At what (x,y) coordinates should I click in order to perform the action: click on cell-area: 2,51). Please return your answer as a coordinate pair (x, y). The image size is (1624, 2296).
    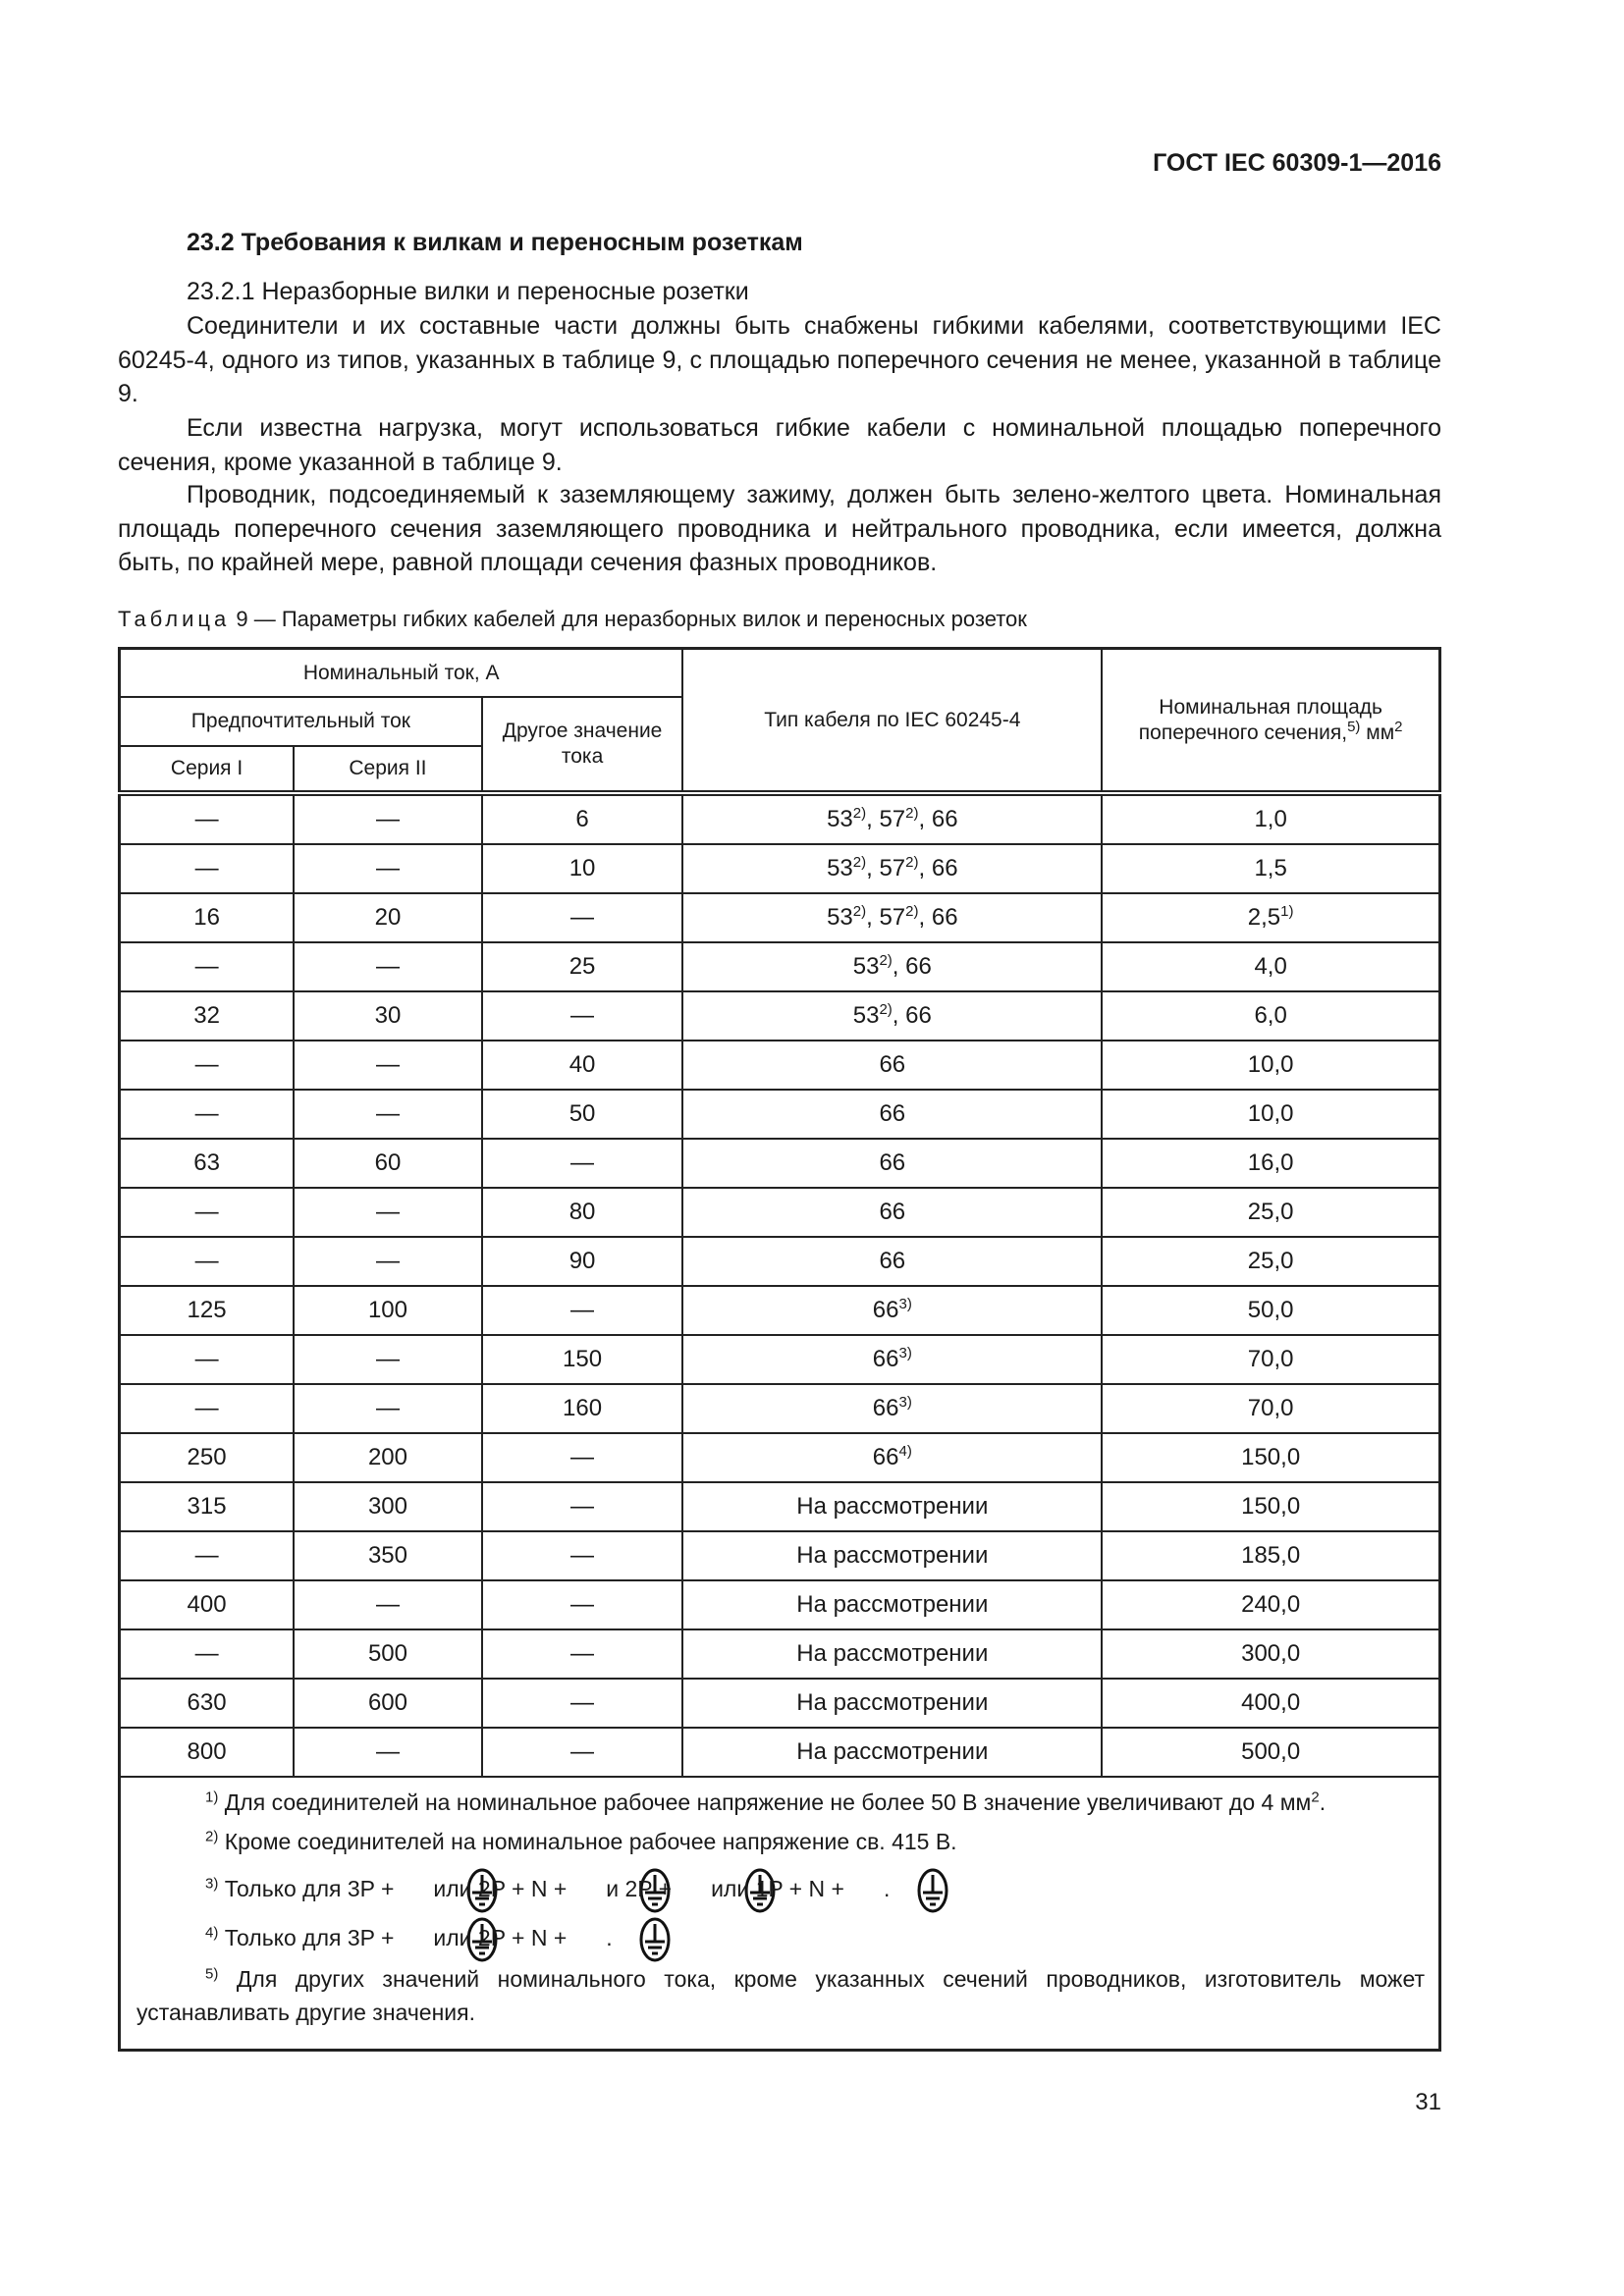
    Looking at the image, I should click on (1271, 917).